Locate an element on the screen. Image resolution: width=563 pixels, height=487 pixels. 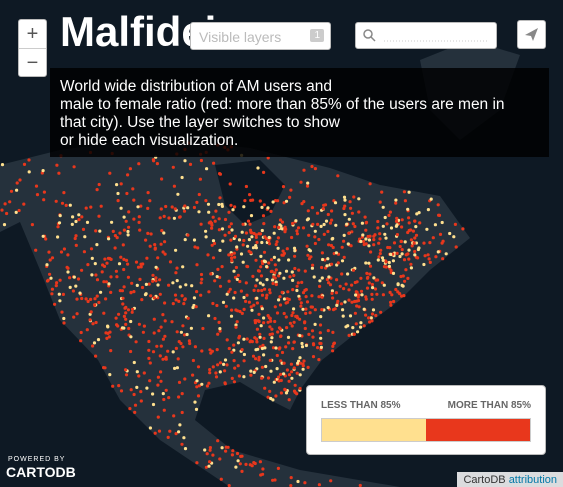
attribution-link: attribution is located at coordinates (532, 480).